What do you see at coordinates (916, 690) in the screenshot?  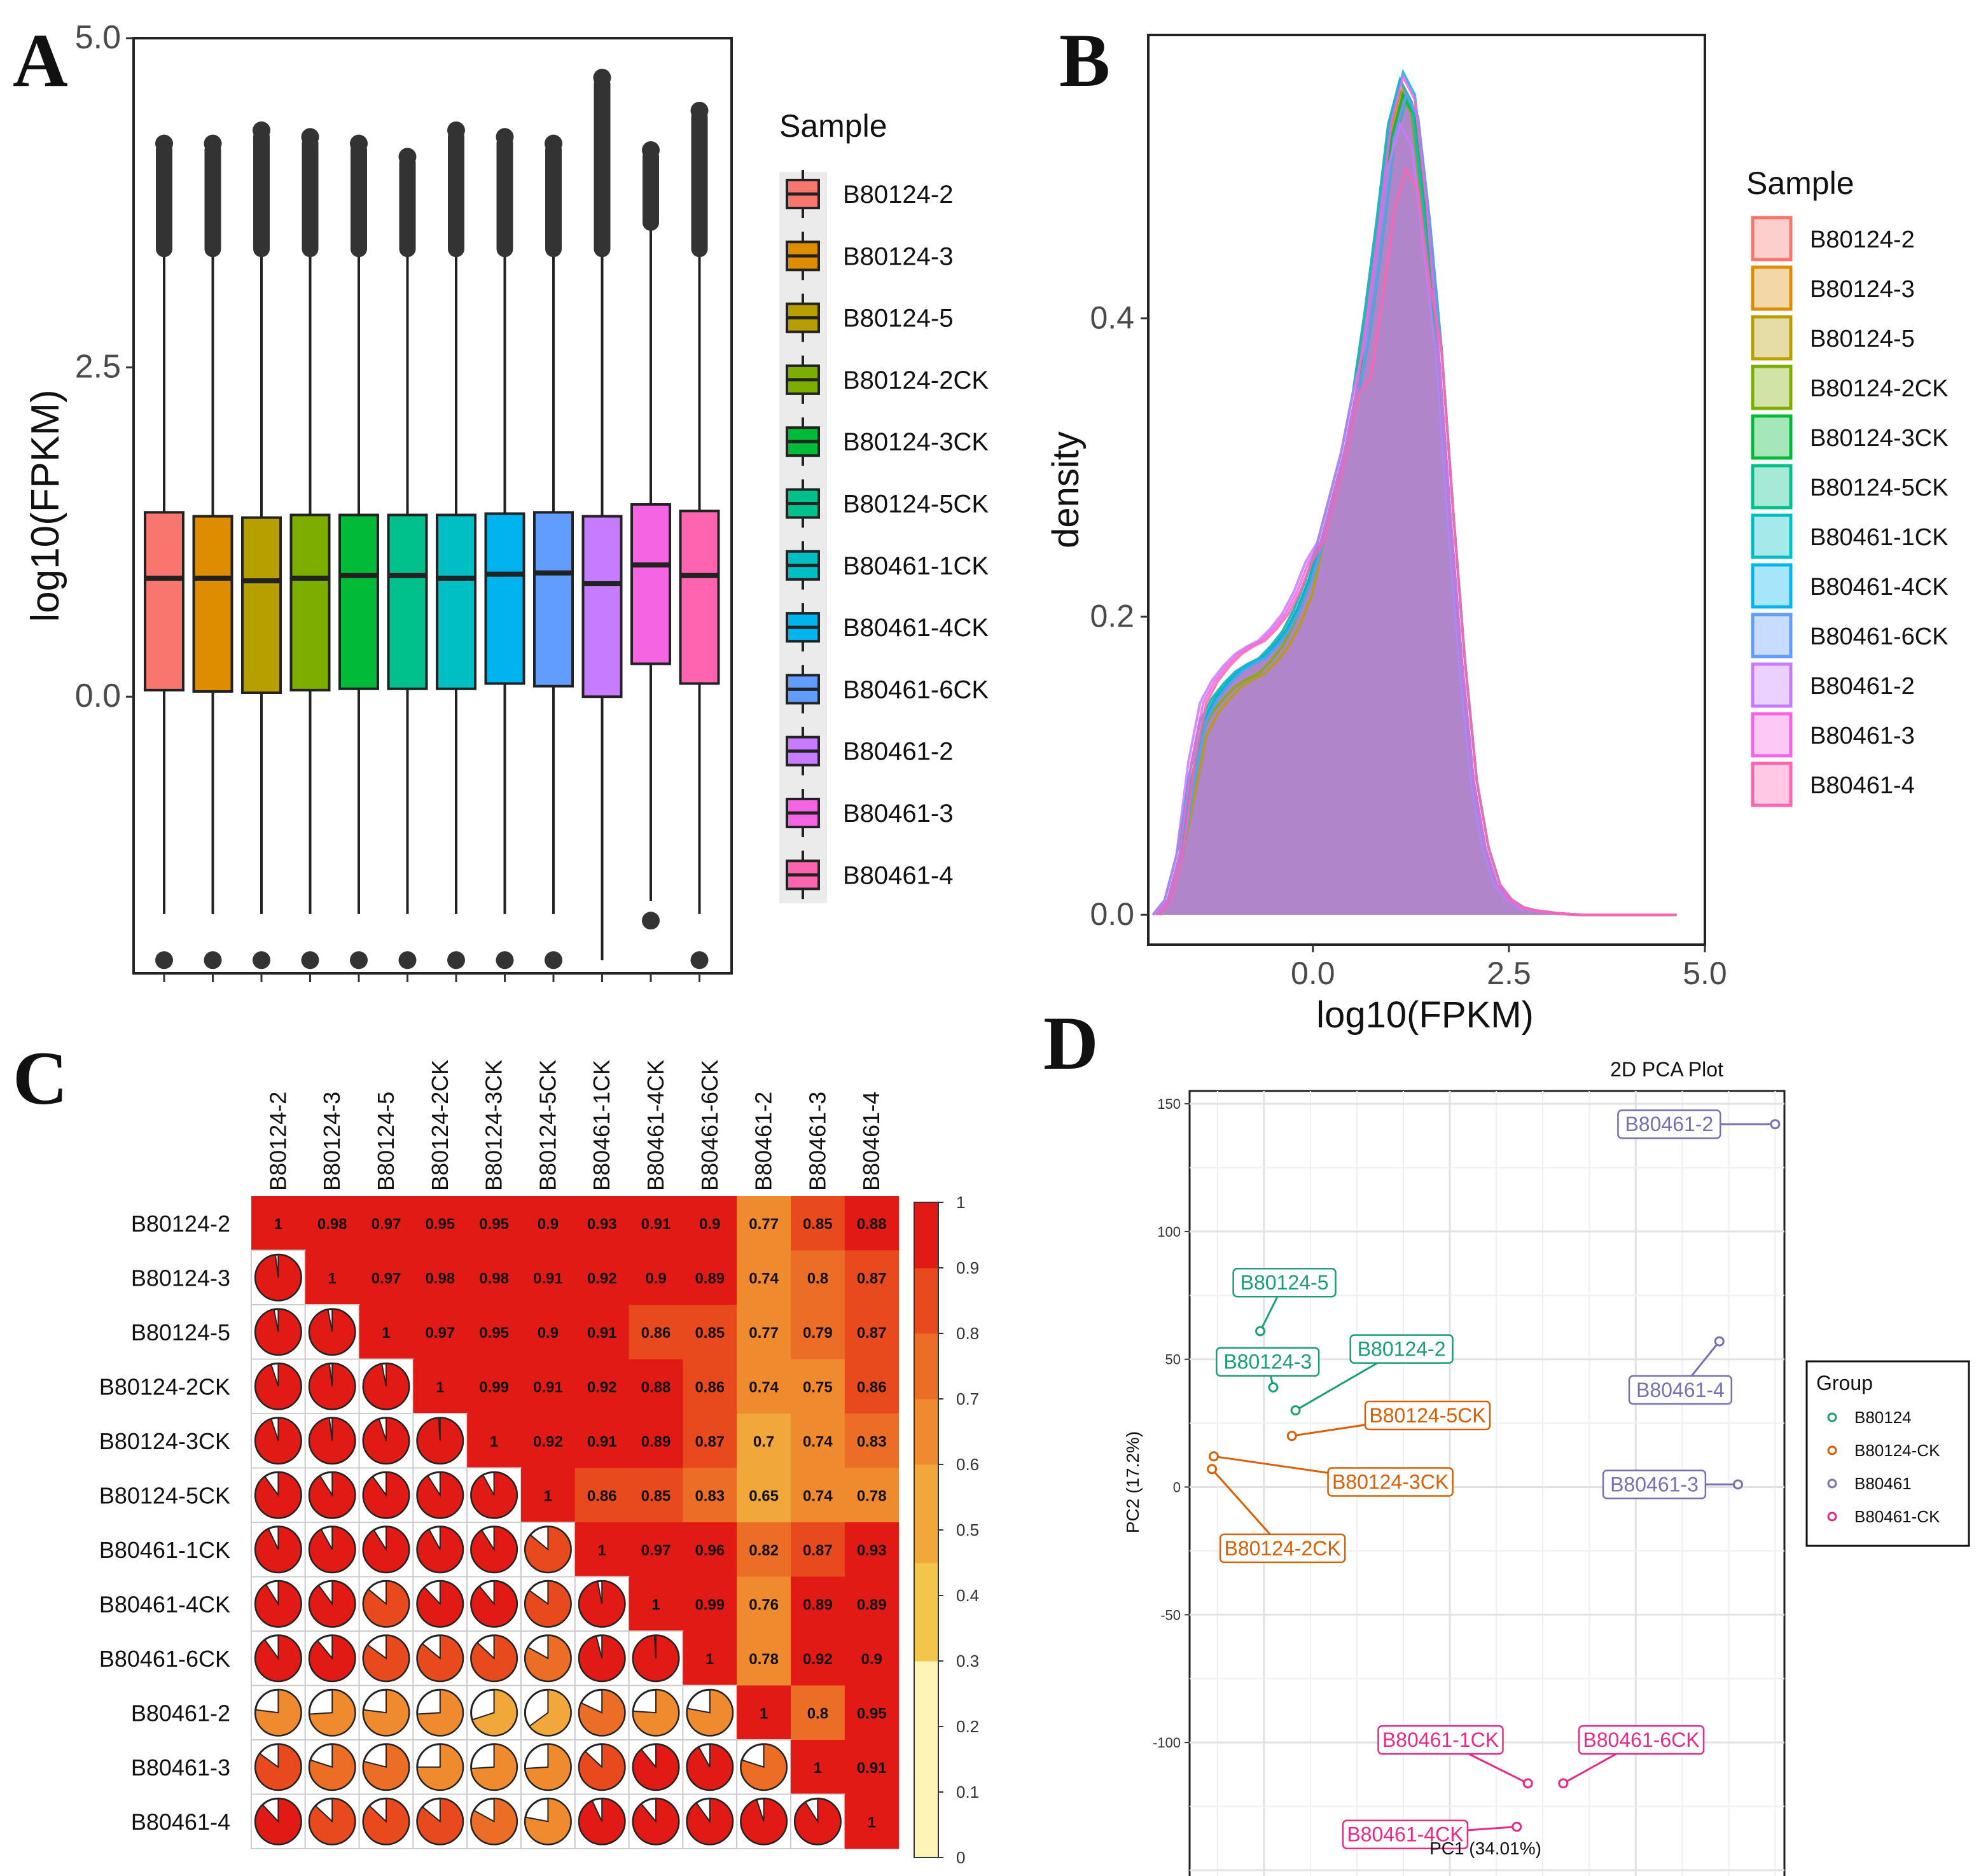 I see `legend-label-B80461-6CK: B80461-6CK` at bounding box center [916, 690].